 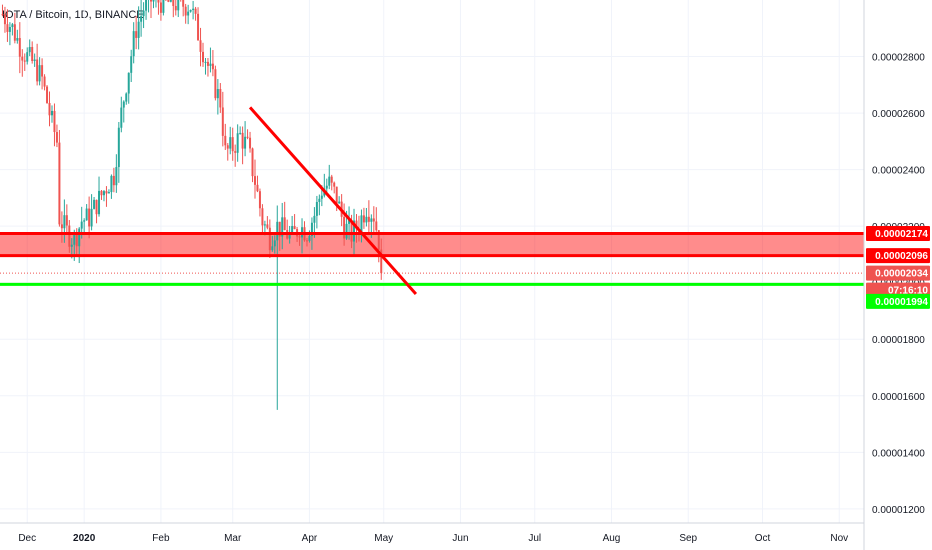 I want to click on x-tick-label: Dec, so click(x=27, y=538).